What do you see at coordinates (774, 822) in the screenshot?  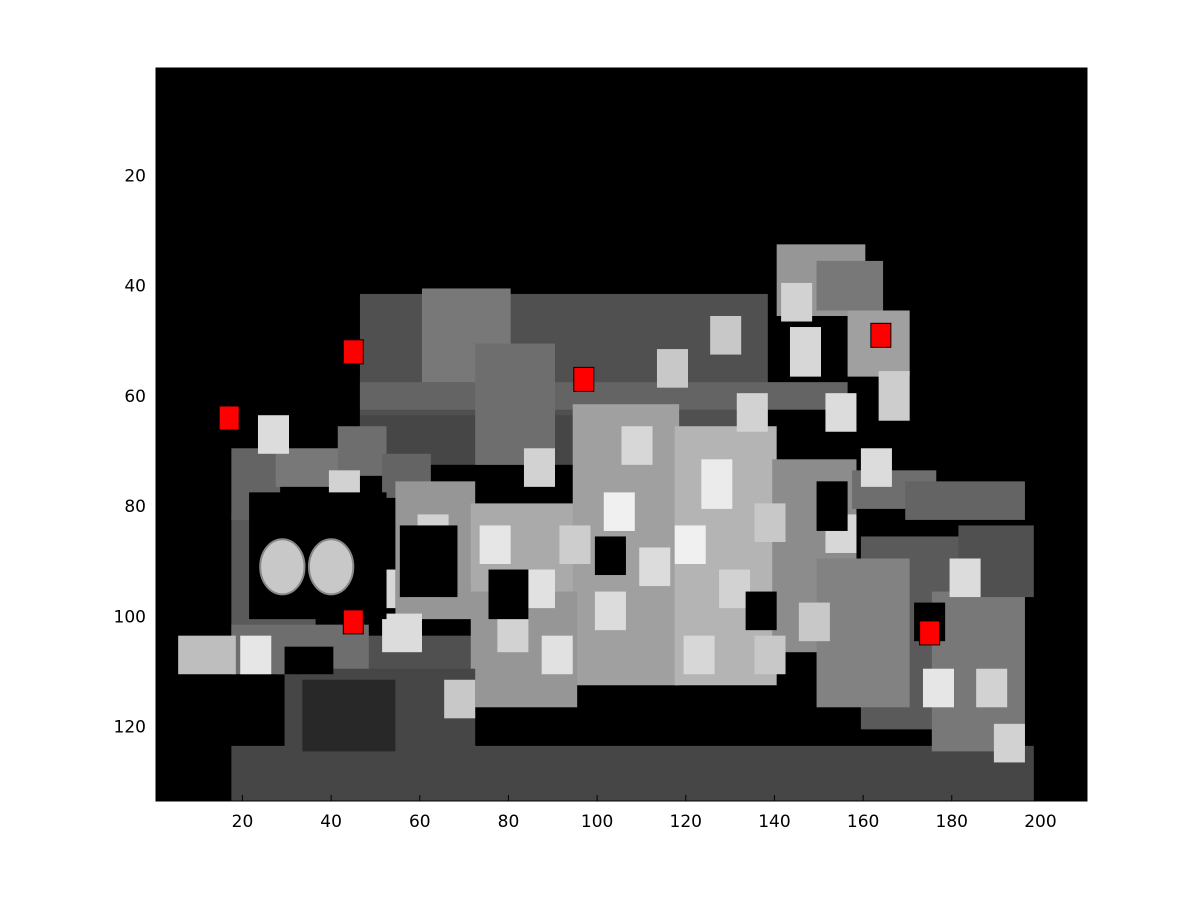 I see `x-tick-label: 140` at bounding box center [774, 822].